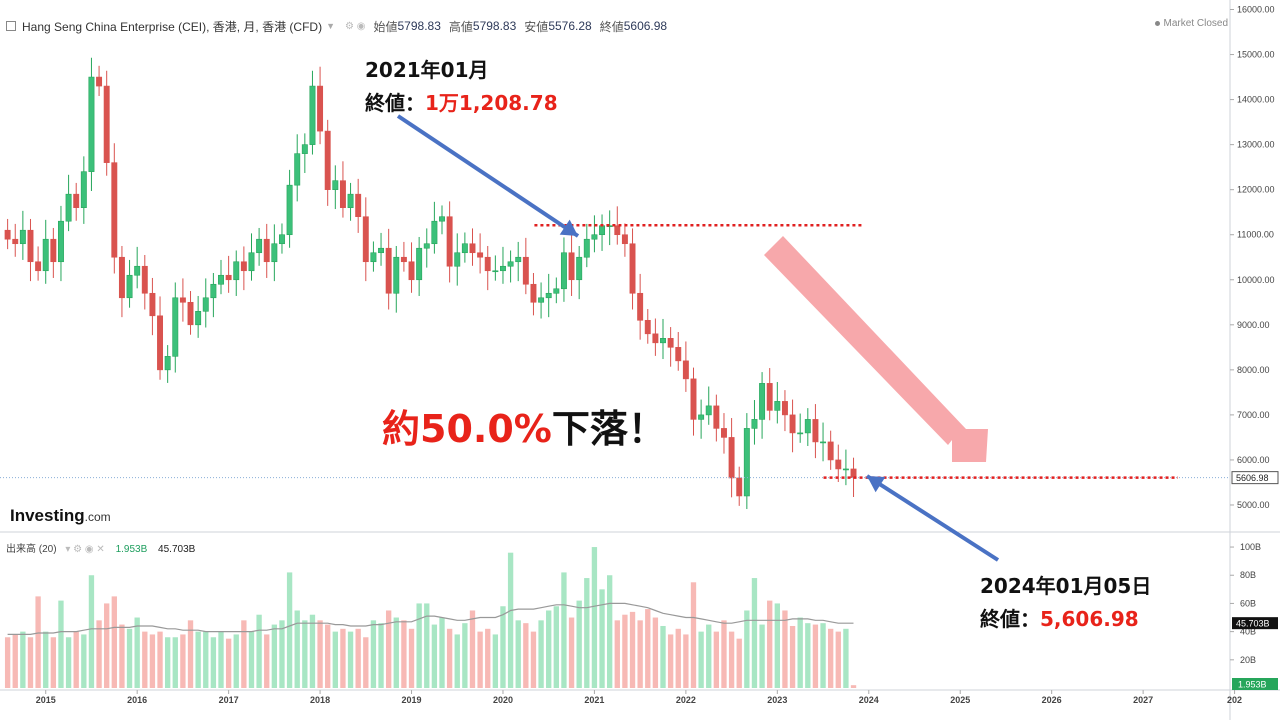 The height and width of the screenshot is (720, 1280). I want to click on time-tick-label: 2022, so click(686, 700).